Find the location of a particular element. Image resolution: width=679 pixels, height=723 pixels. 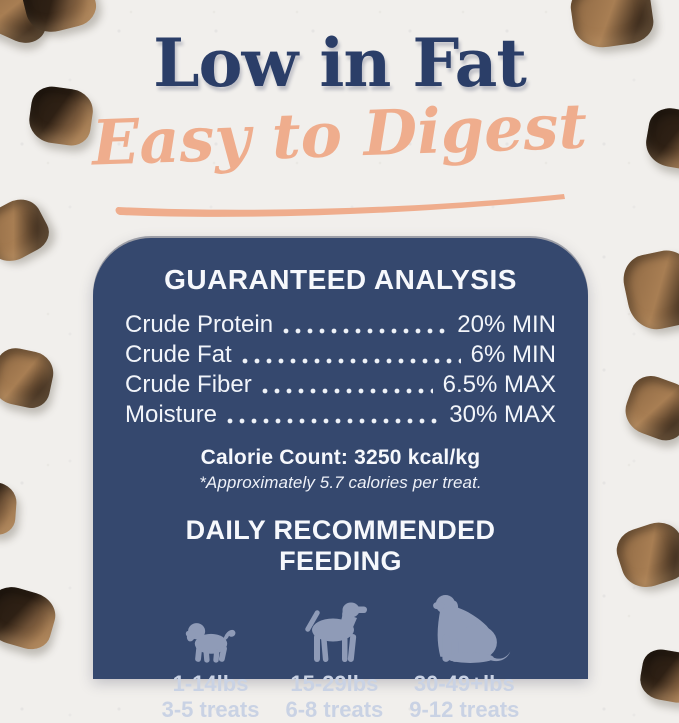

analysis-row-value: 6.5% MAX is located at coordinates (499, 384).